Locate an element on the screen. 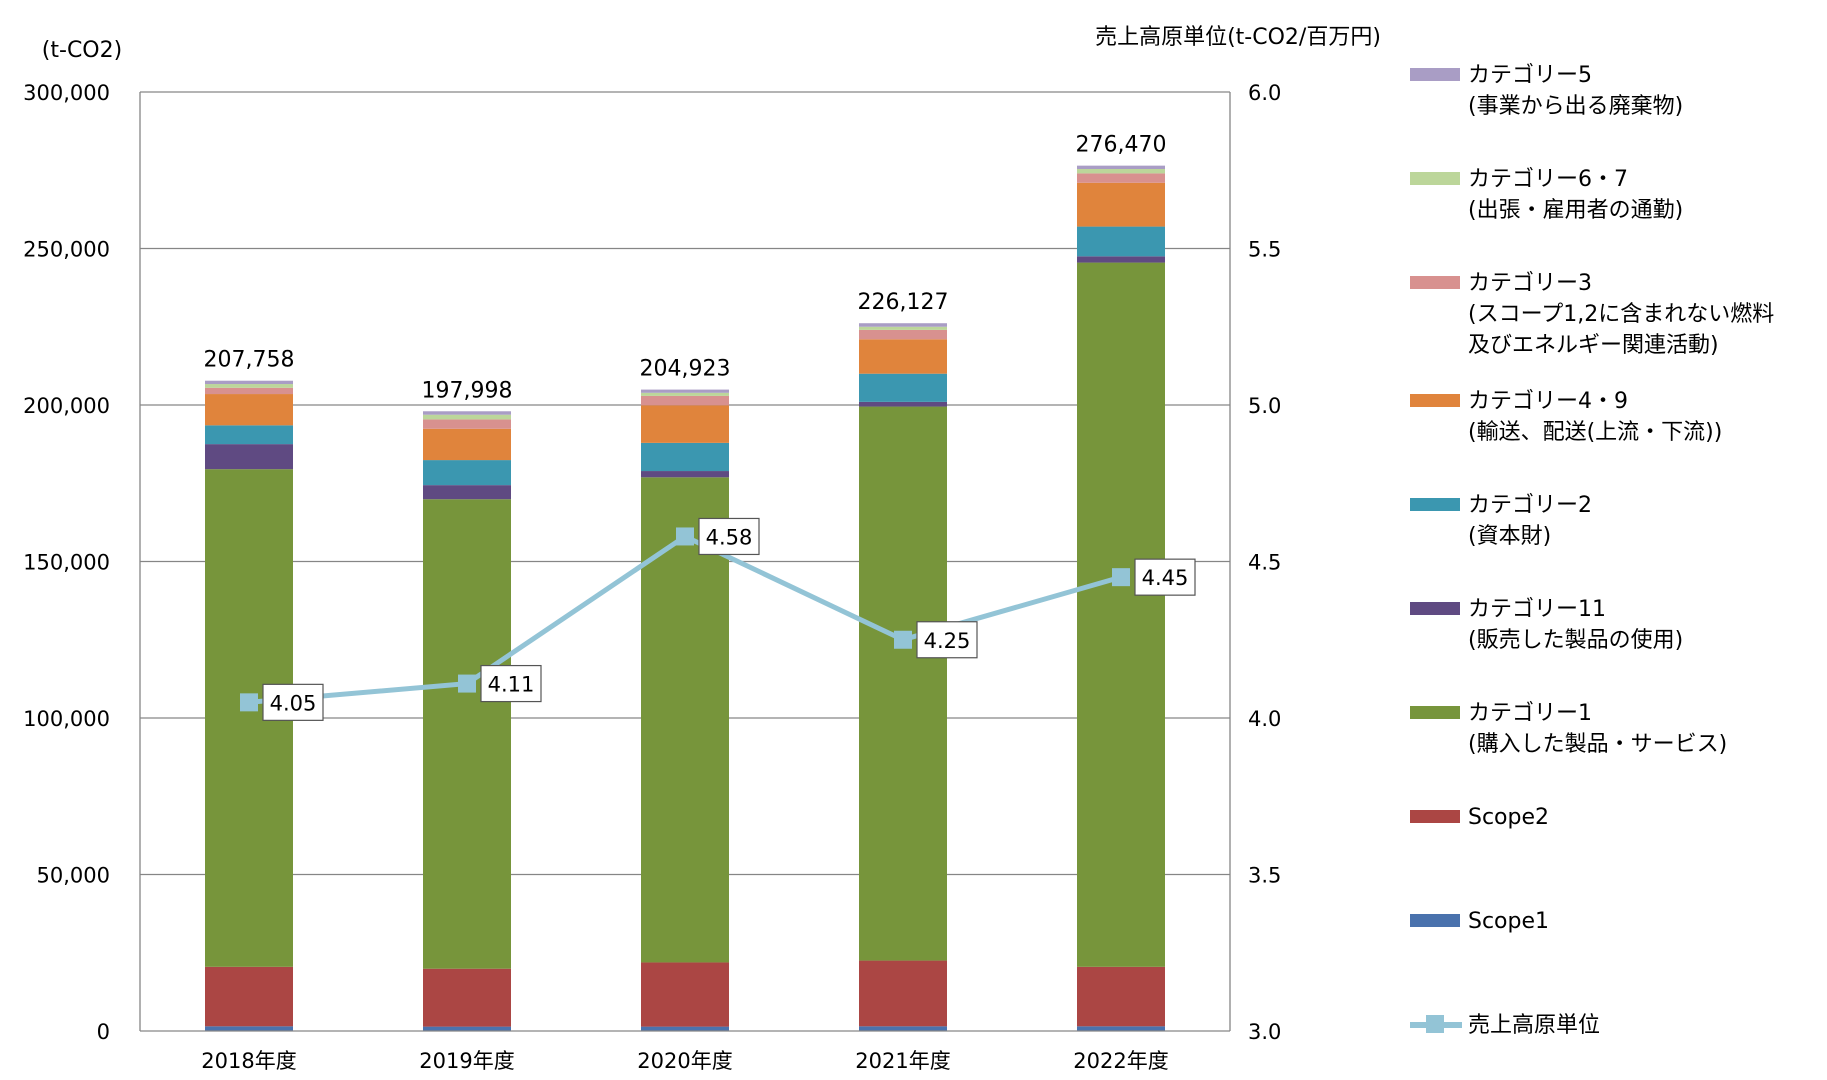 The height and width of the screenshot is (1080, 1827). right-tick-label: 3.0 is located at coordinates (1264, 1032).